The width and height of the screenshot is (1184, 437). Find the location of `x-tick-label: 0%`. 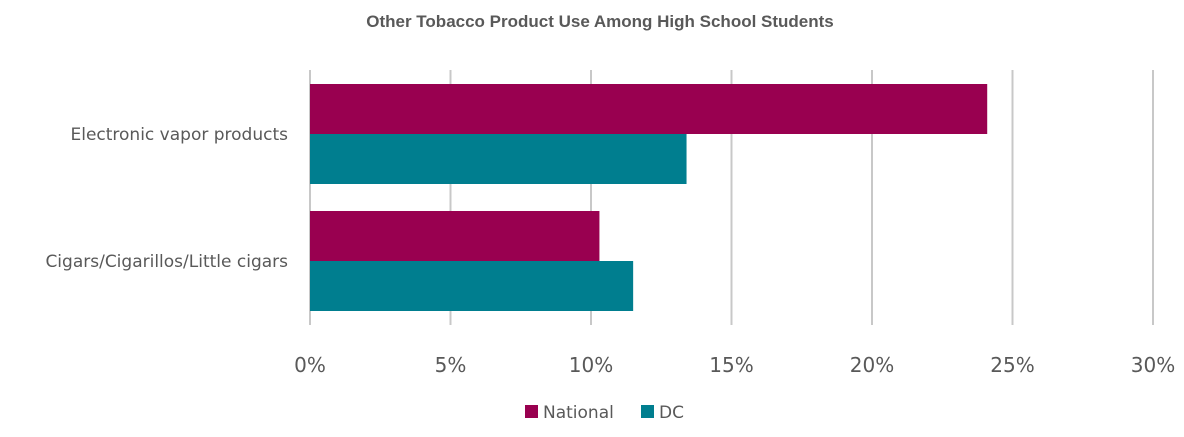

x-tick-label: 0% is located at coordinates (310, 365).